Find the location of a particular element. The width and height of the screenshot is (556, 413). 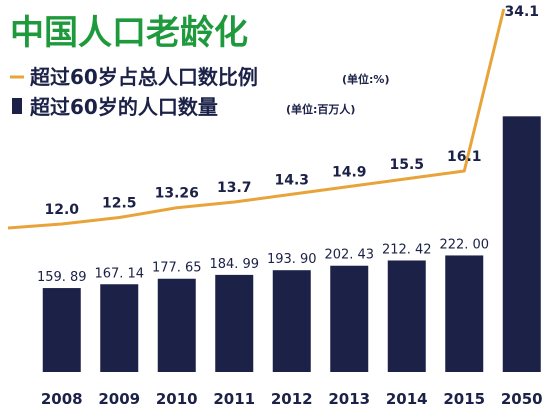

bar-2013 is located at coordinates (349, 318).